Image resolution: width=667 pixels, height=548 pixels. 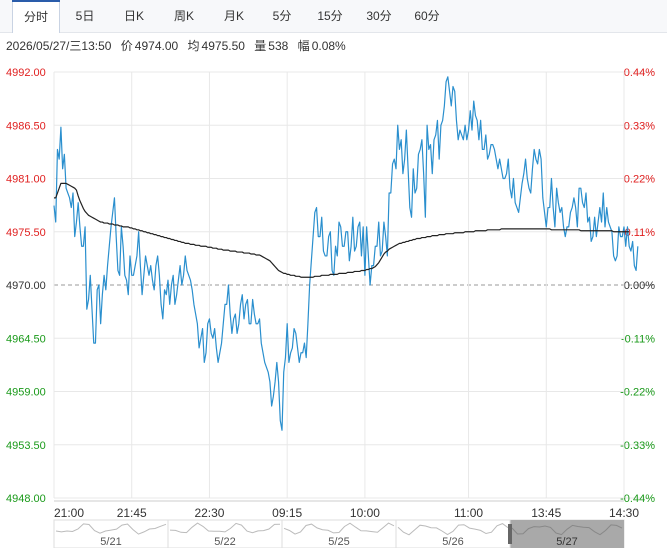 I want to click on navigator-date-label: 5/27, so click(x=566, y=542).